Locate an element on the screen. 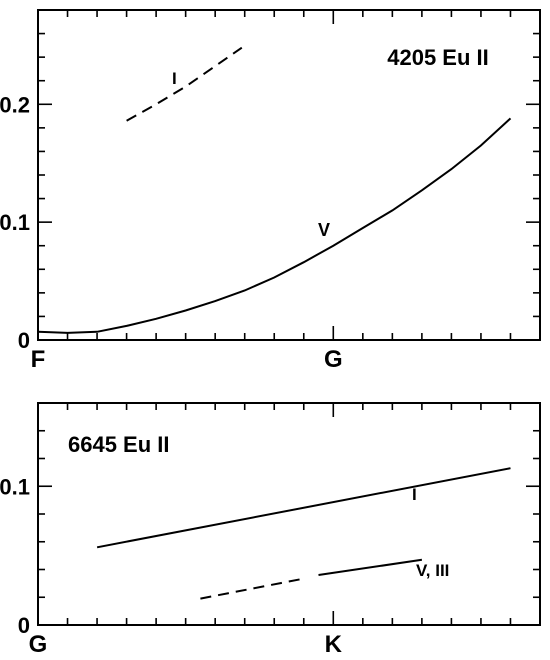  x-tick-label: K is located at coordinates (334, 644).